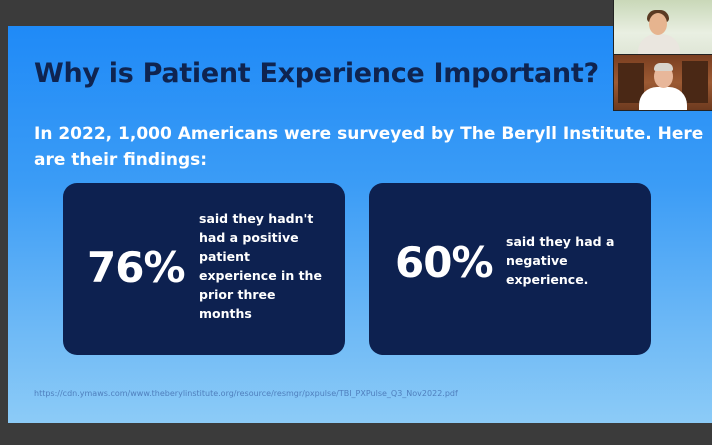  I want to click on stat-description: said they had a negative experience., so click(560, 260).